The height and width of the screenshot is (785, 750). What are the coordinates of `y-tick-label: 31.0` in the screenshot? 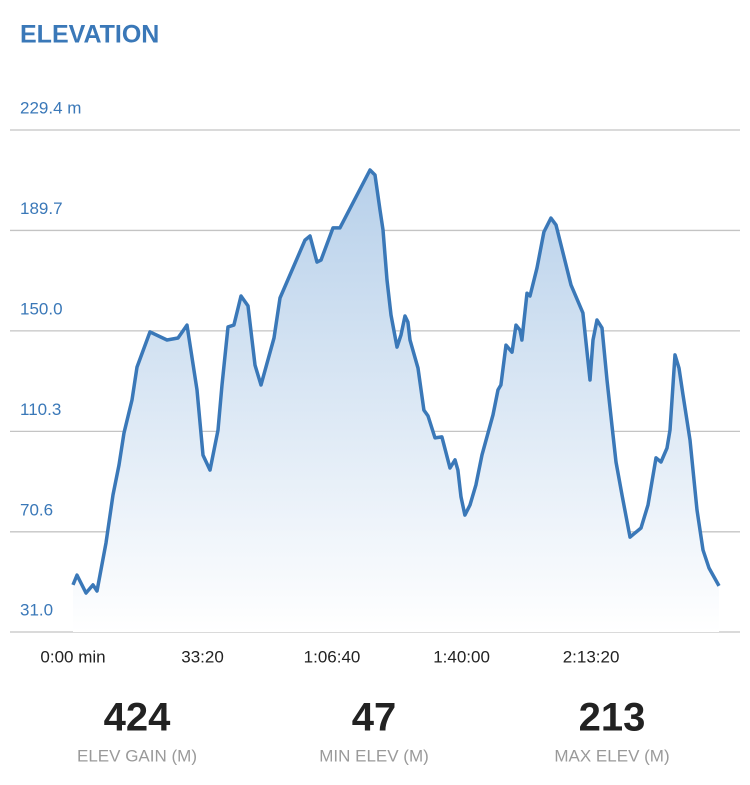 It's located at (36, 609).